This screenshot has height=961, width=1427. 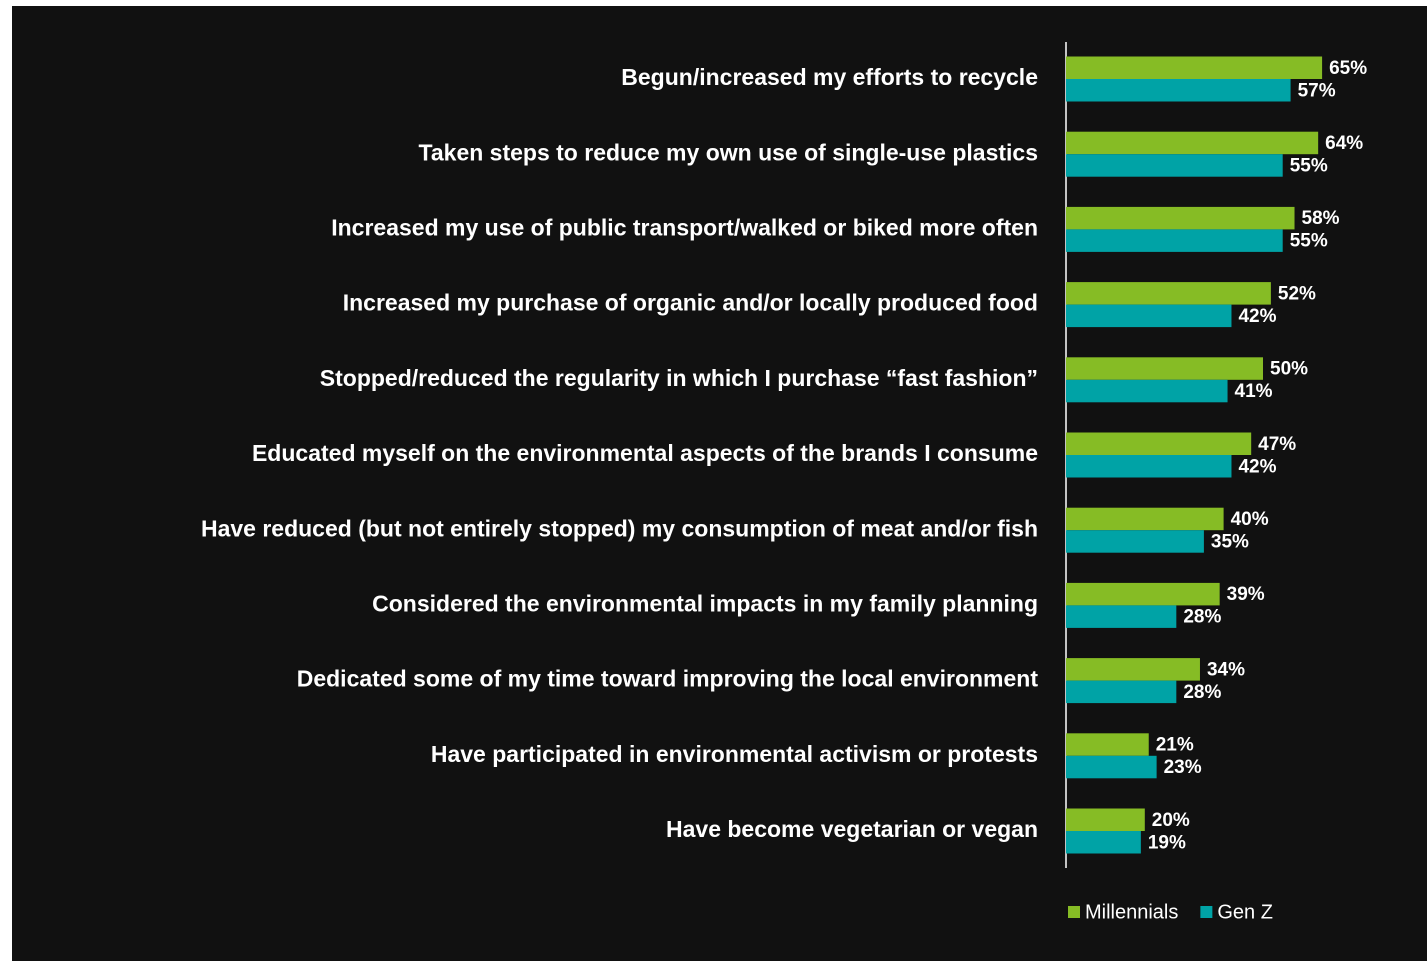 What do you see at coordinates (1183, 767) in the screenshot?
I see `value-label: 23%` at bounding box center [1183, 767].